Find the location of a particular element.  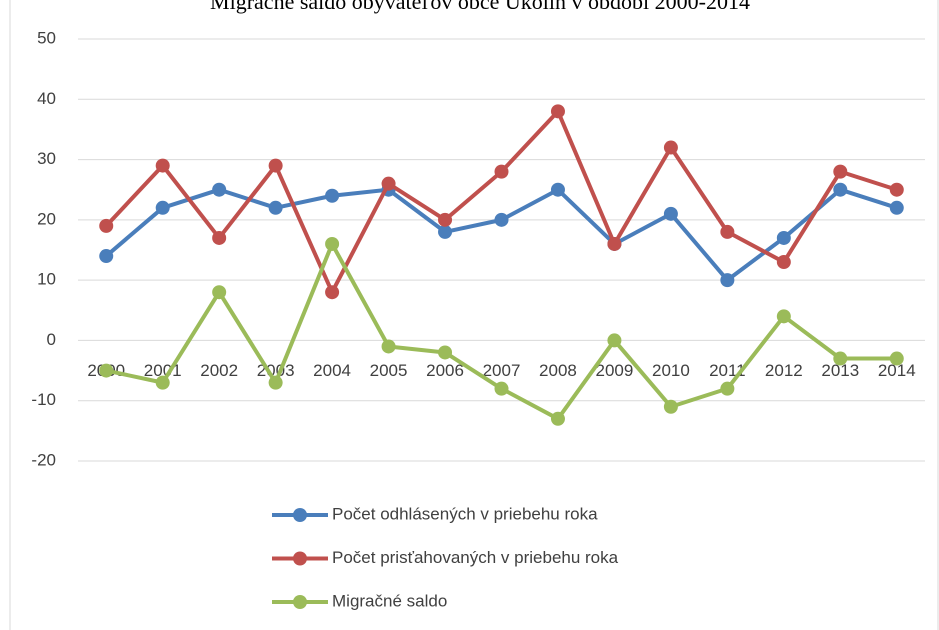

x-tick-label: 2012 is located at coordinates (784, 370).